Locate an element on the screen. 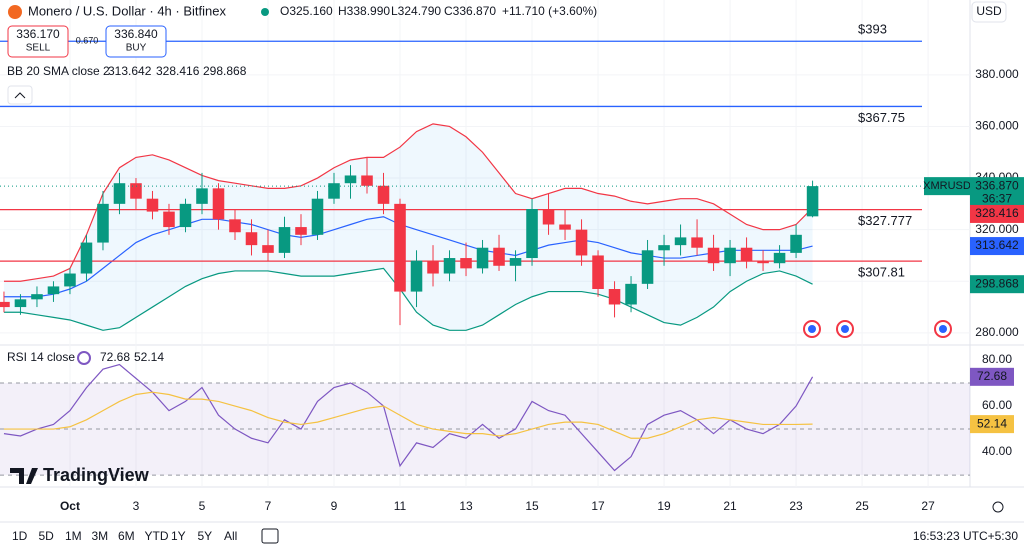 This screenshot has height=546, width=1024. indicator-badge-text: 328.416 is located at coordinates (997, 213).